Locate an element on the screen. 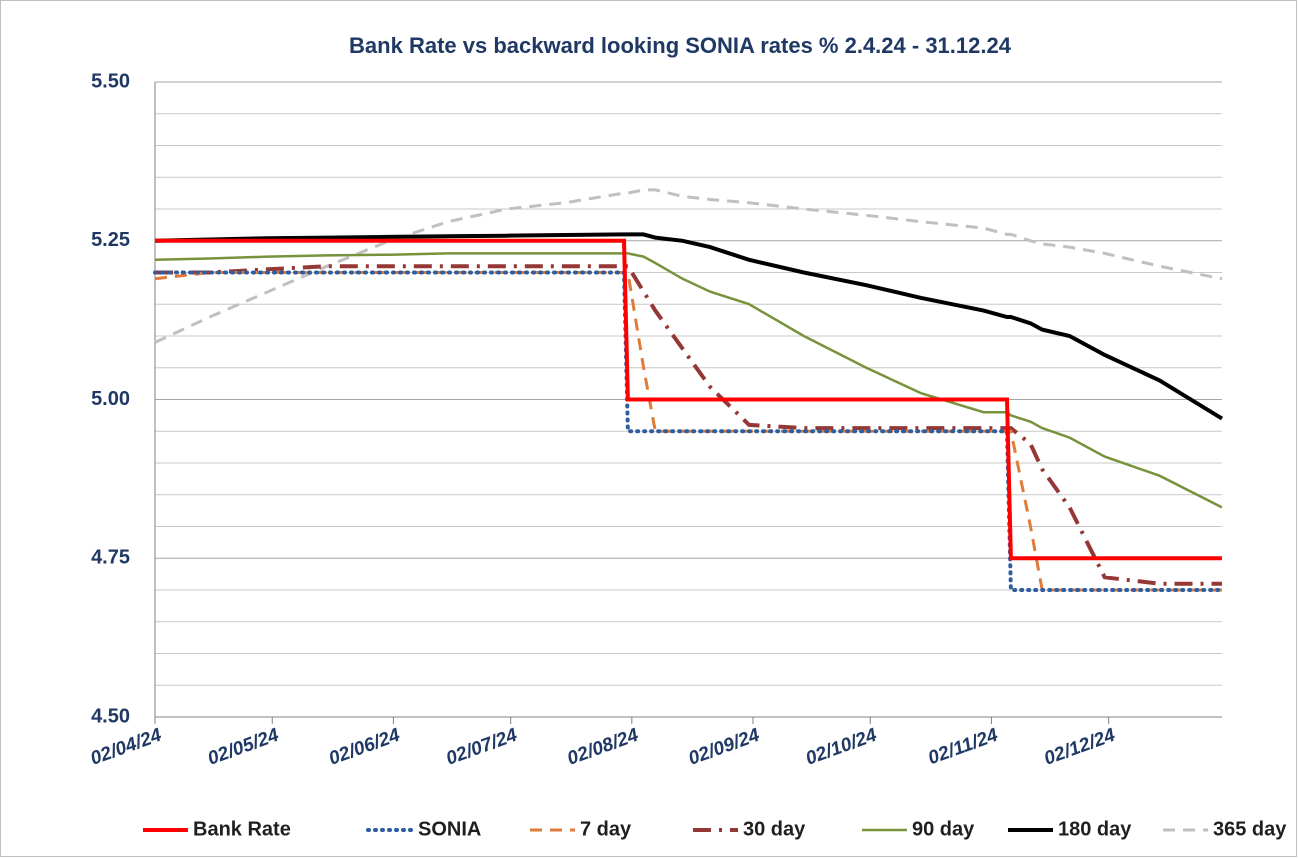  y-tick-label: 5.25 is located at coordinates (110, 240).